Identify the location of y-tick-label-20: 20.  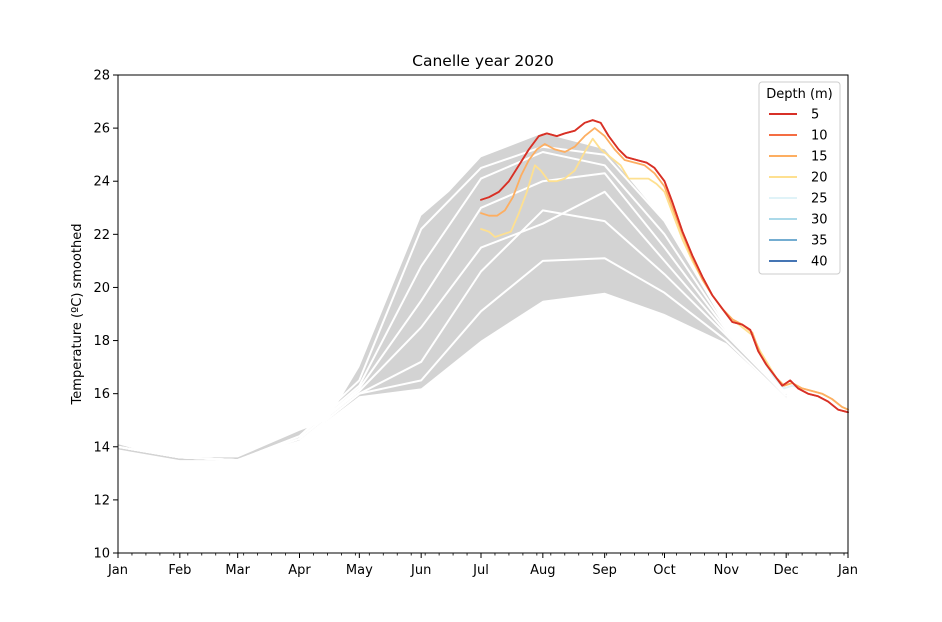
(101, 288).